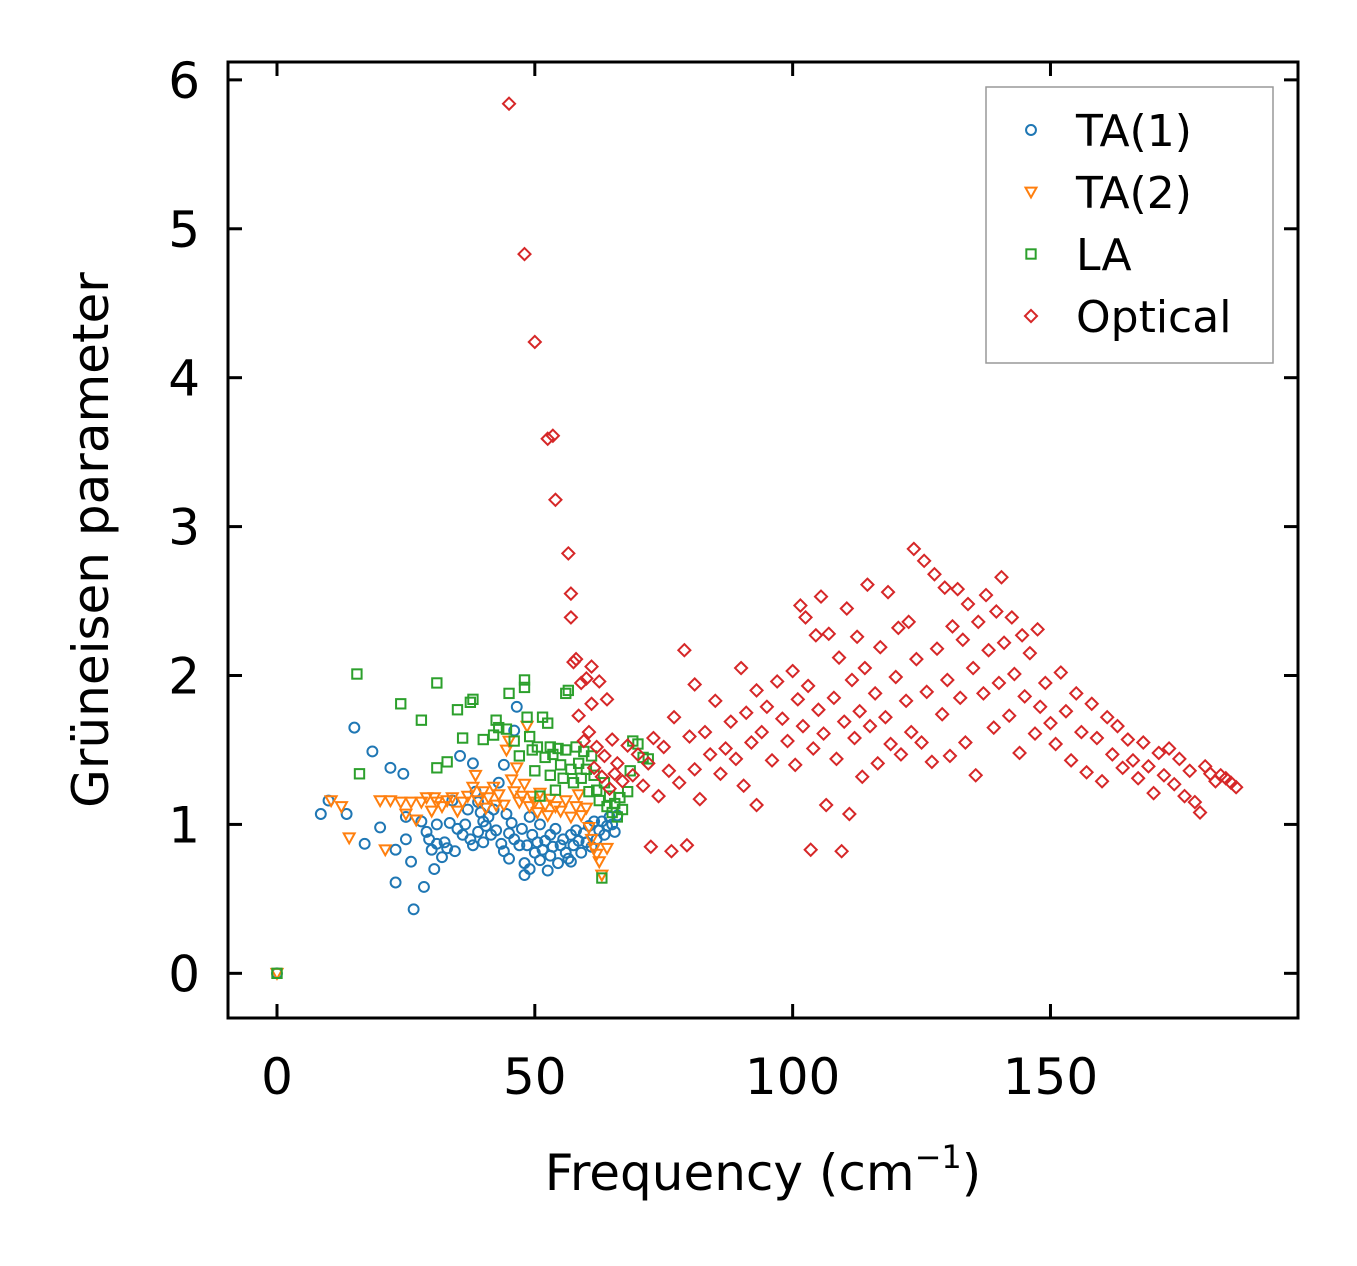  I want to click on legend-label: LA, so click(1104, 255).